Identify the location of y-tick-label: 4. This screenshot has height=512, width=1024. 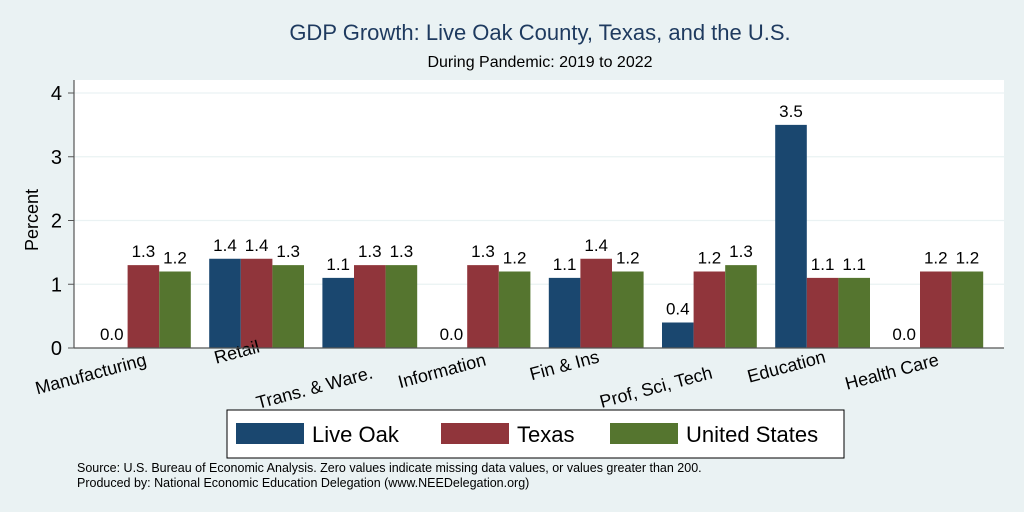
(56, 94).